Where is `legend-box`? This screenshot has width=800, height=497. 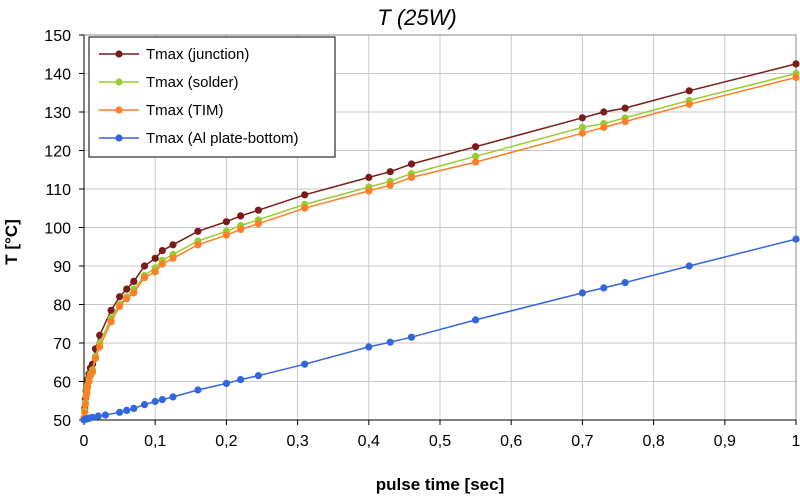 legend-box is located at coordinates (212, 97).